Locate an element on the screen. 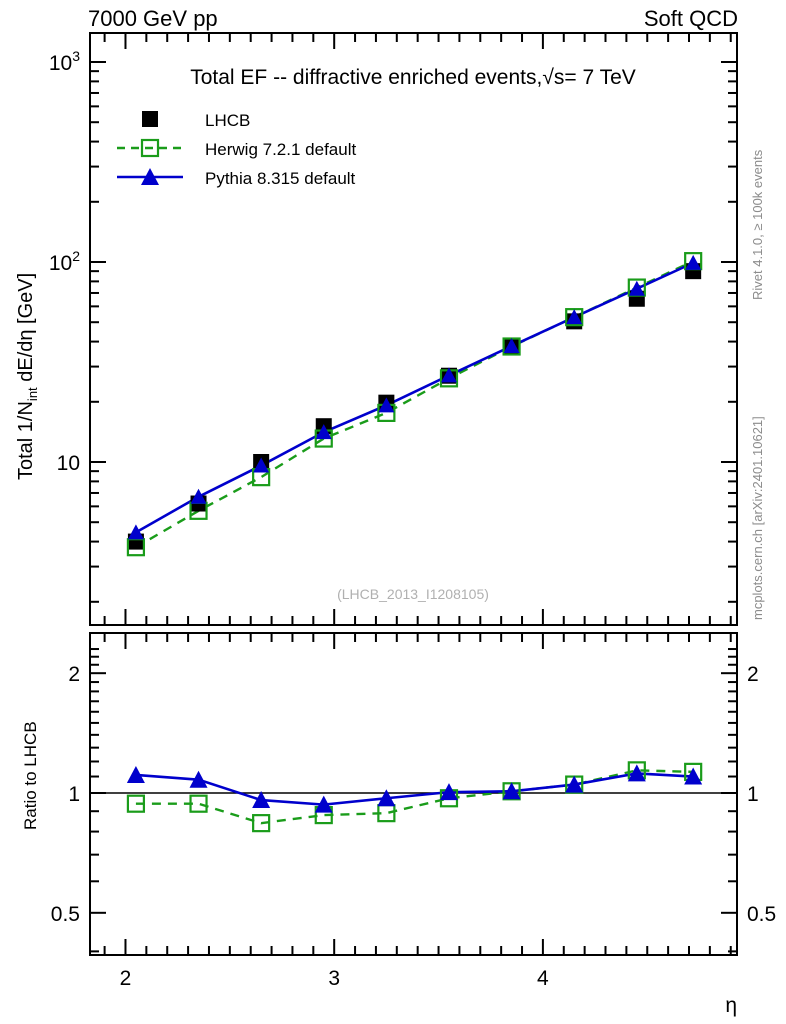 This screenshot has width=786, height=1024. y-tick-100: 10² is located at coordinates (64, 261).